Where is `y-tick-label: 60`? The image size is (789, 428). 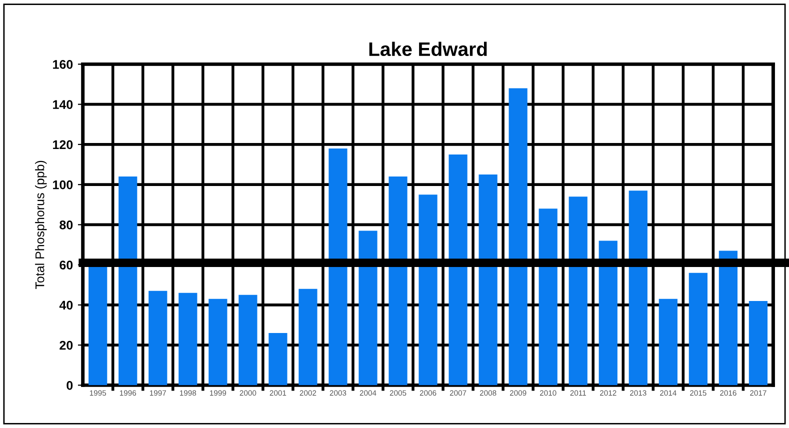
y-tick-label: 60 is located at coordinates (66, 265).